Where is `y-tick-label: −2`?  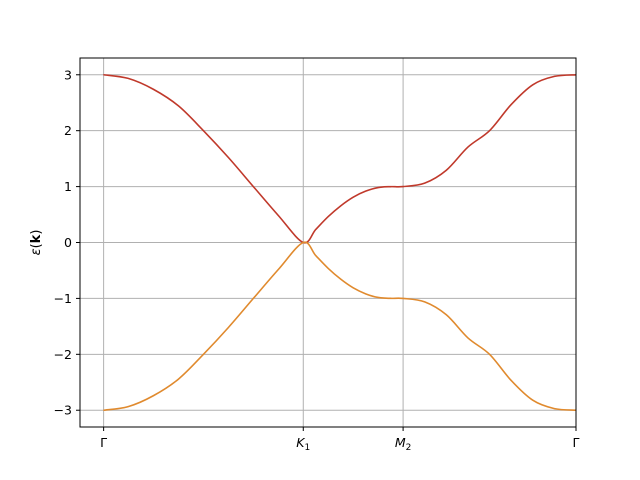 y-tick-label: −2 is located at coordinates (63, 354).